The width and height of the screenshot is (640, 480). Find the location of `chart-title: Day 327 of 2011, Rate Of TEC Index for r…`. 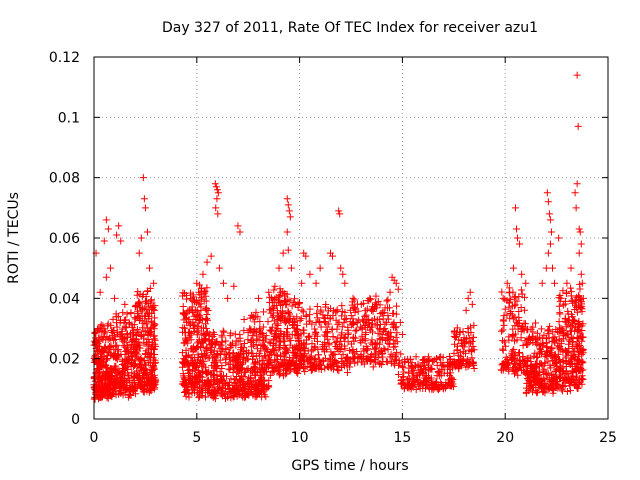

chart-title: Day 327 of 2011, Rate Of TEC Index for r… is located at coordinates (350, 28).